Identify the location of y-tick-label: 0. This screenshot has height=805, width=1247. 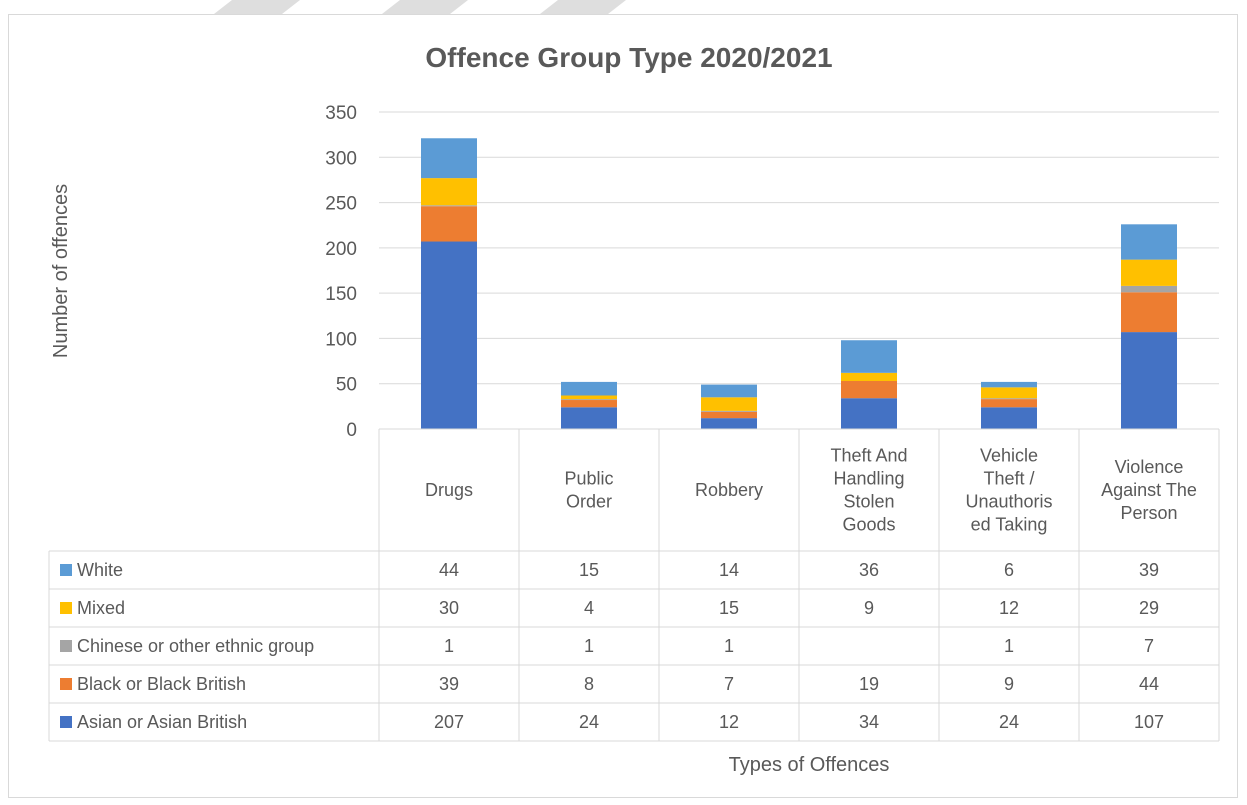
(351, 430).